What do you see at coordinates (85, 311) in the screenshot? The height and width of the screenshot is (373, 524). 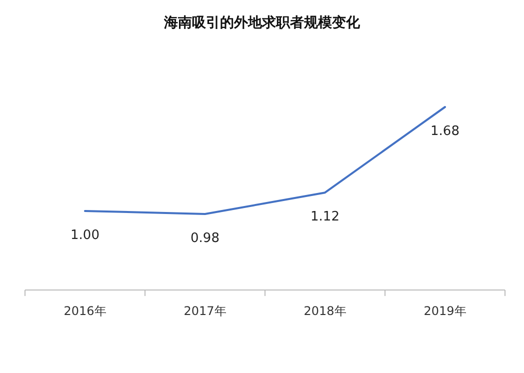 I see `x-tick-label: 2016年` at bounding box center [85, 311].